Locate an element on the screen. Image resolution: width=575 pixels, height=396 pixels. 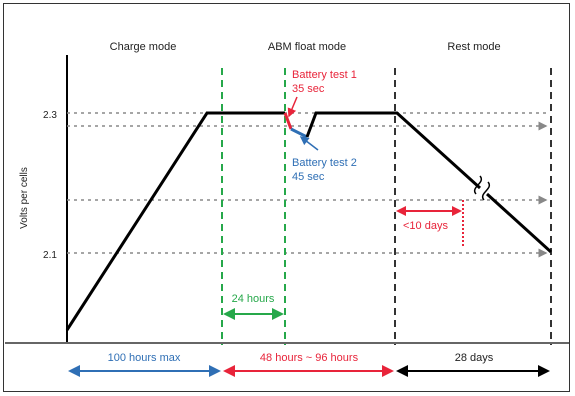
battery-test-1-label: Battery test 1 is located at coordinates (324, 75).